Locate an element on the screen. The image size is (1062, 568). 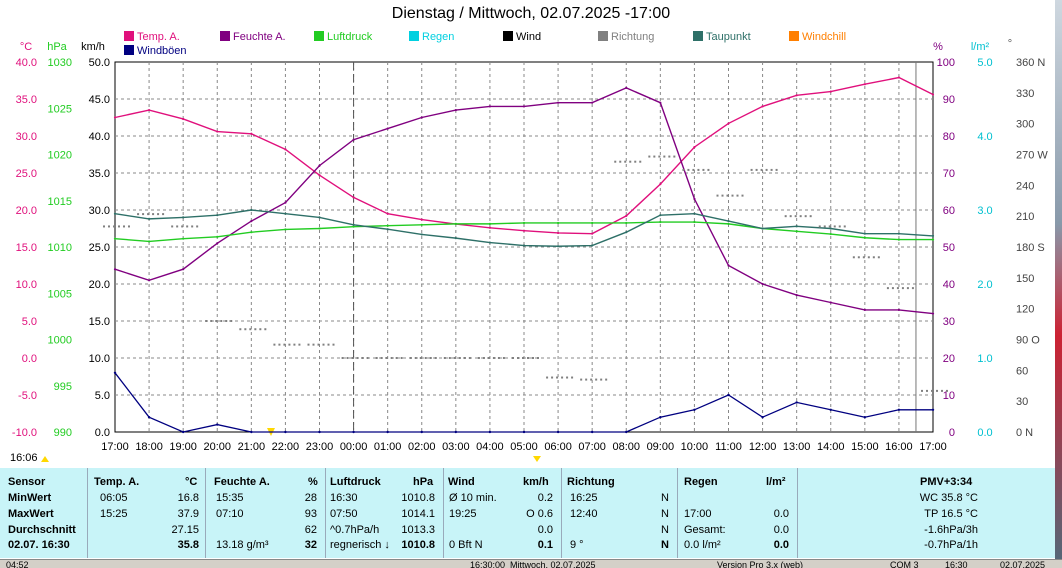
legend-label: Taupunkt is located at coordinates (728, 37).